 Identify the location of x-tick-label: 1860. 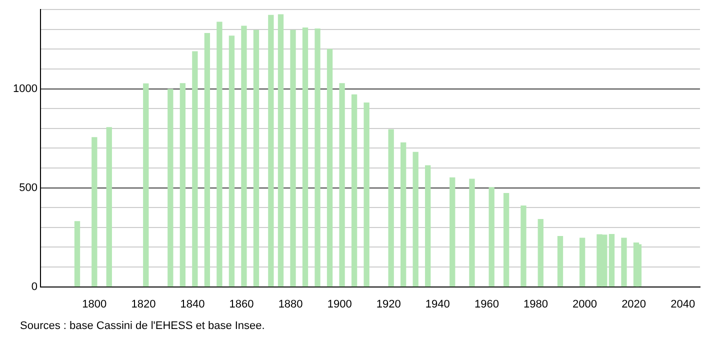
(241, 304).